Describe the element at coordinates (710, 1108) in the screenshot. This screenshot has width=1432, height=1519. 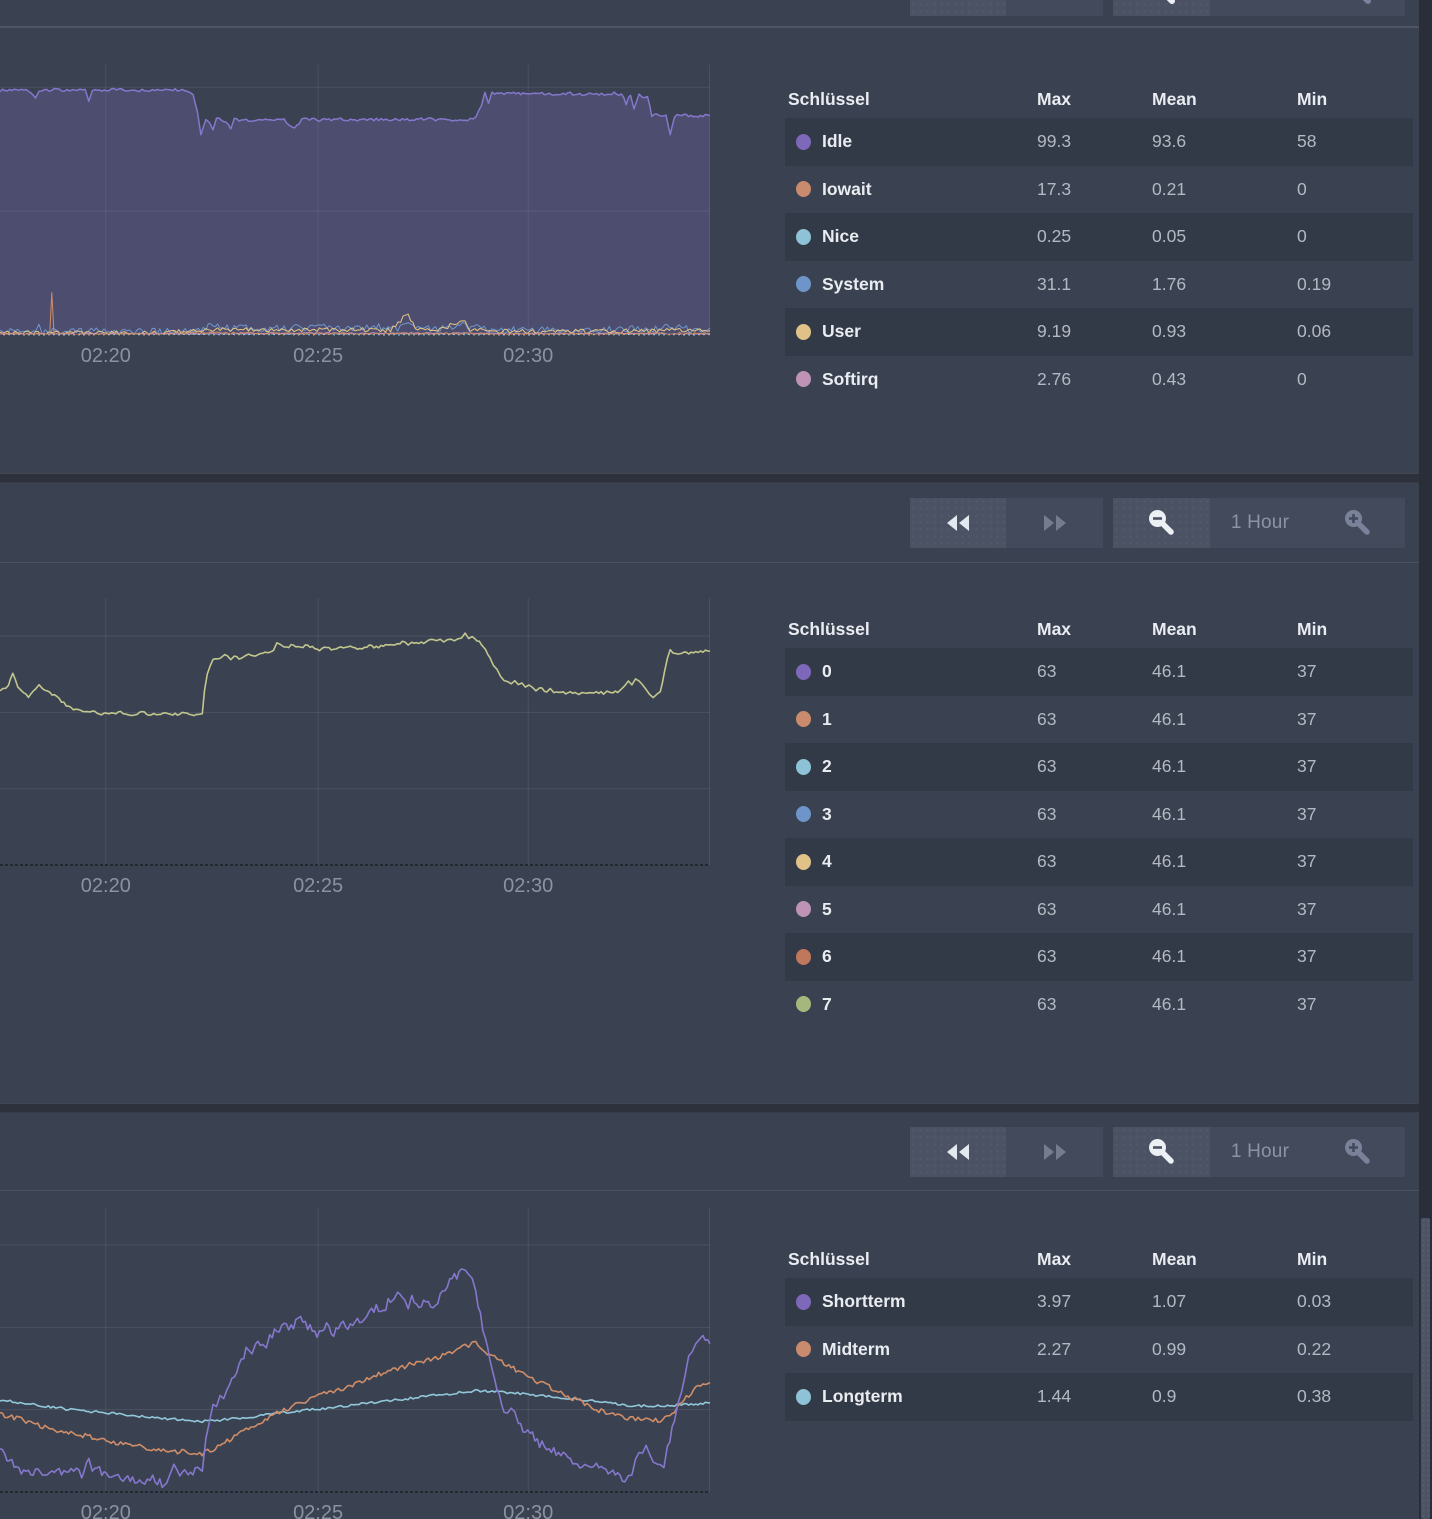
I see `panel-divider` at that location.